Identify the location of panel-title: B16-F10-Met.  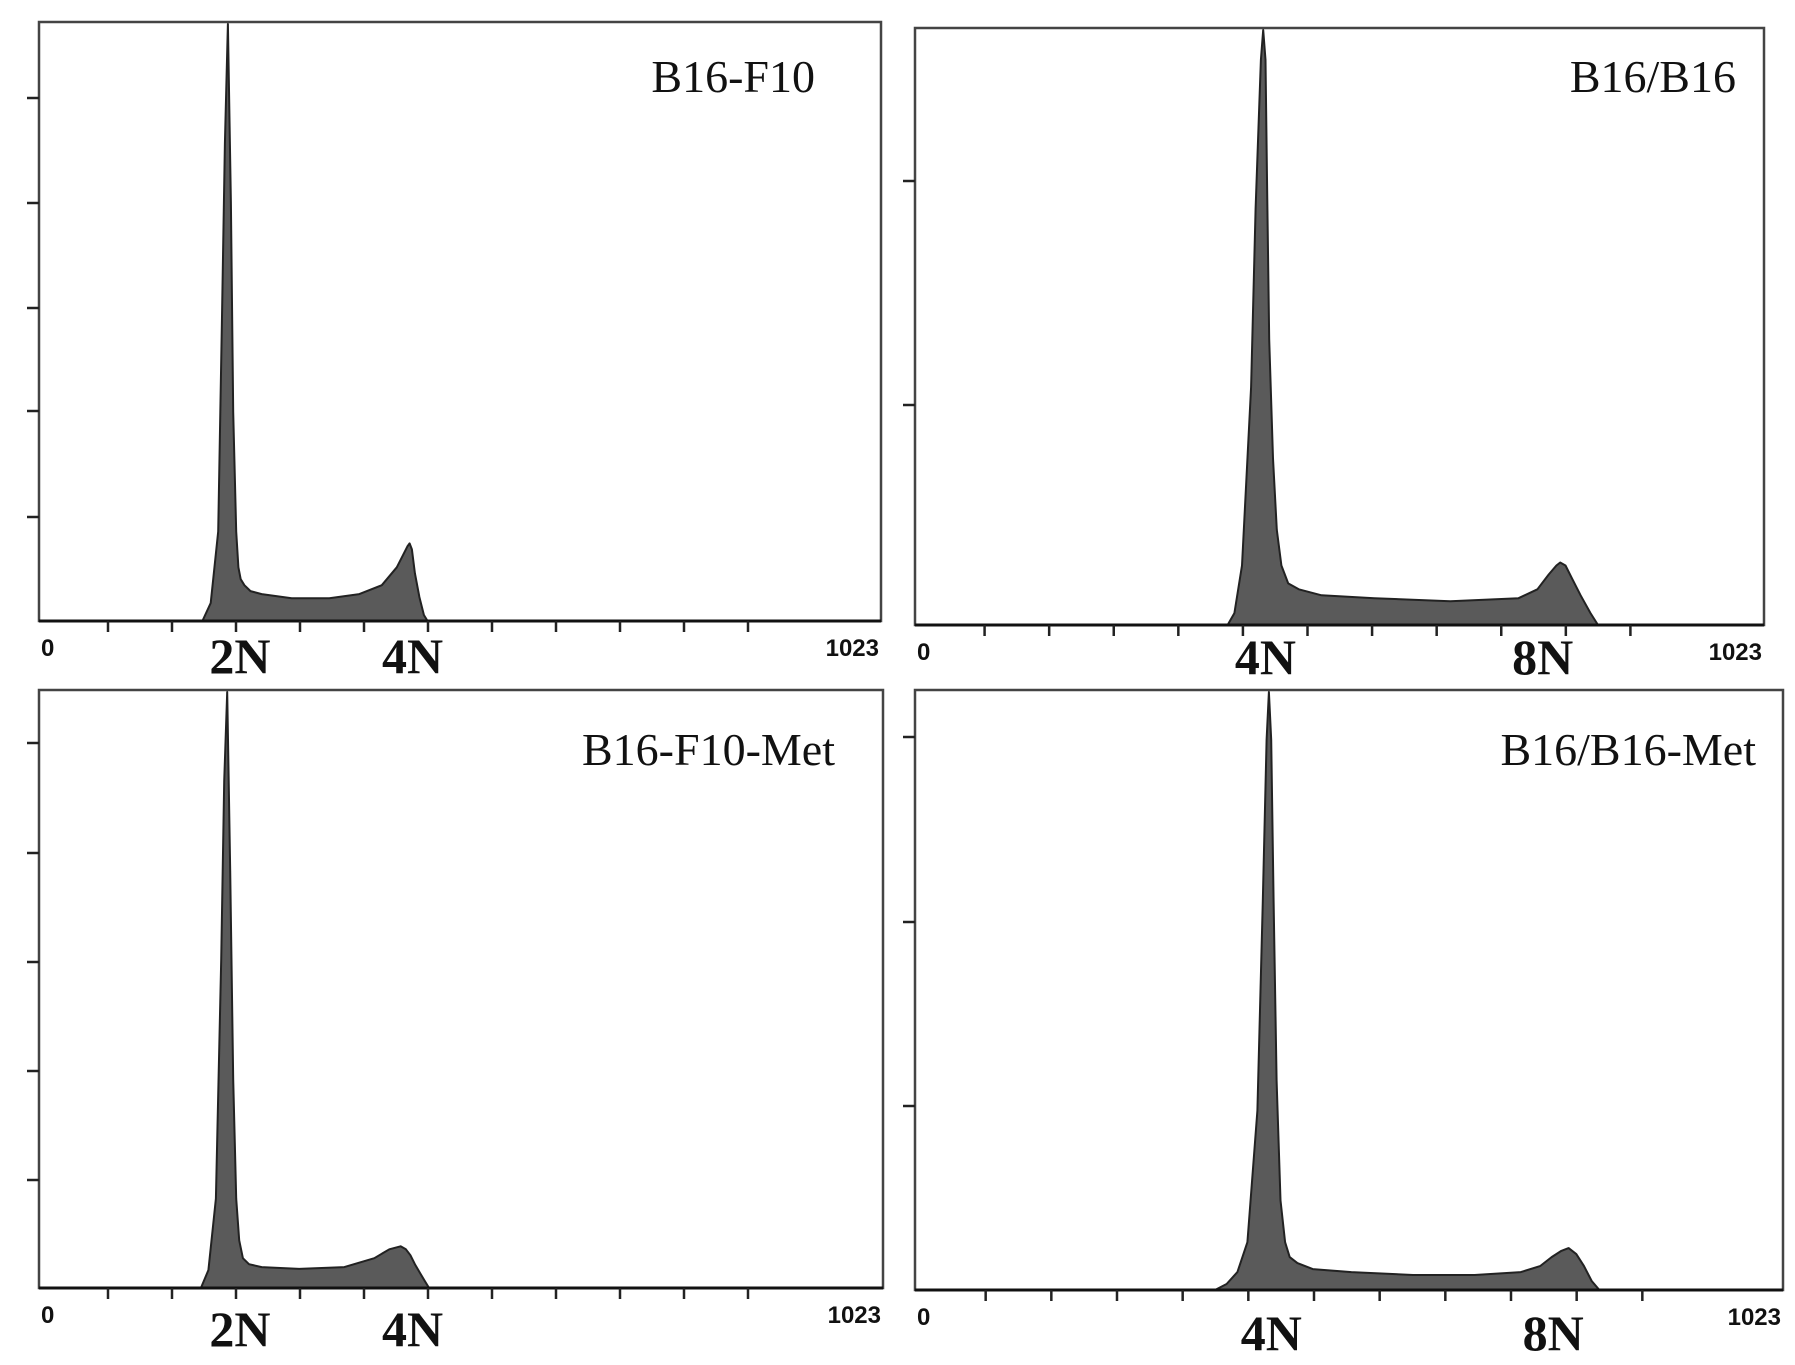
(708, 749).